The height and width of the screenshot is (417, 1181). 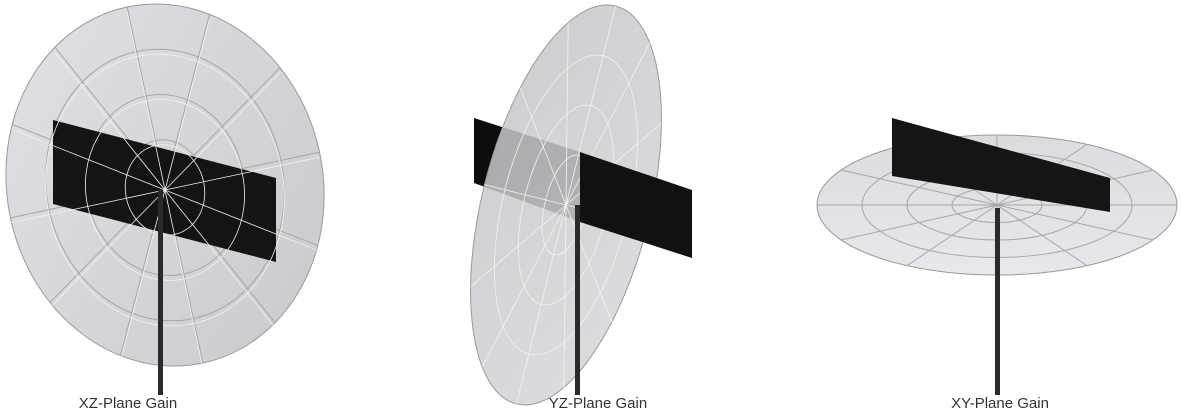 I want to click on caption: XZ-Plane Gain, so click(x=128, y=403).